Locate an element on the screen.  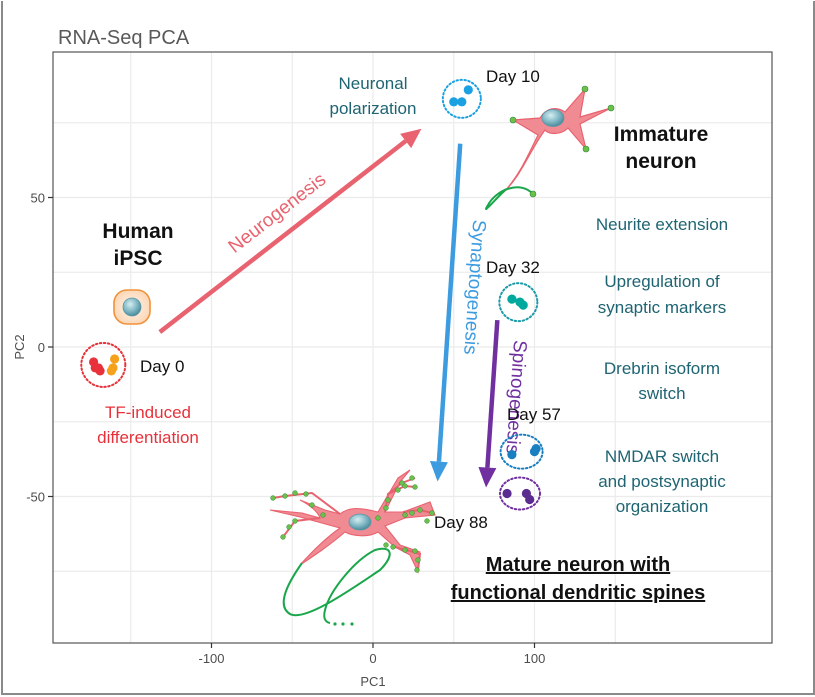
drebrin-label-1: Drebrin isoform is located at coordinates (662, 368).